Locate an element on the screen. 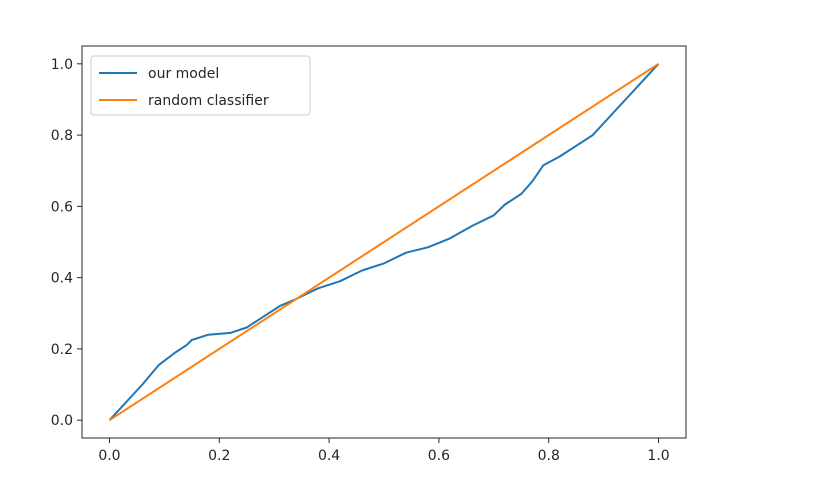 The image size is (820, 486). legend: our model random classifier is located at coordinates (200, 85).